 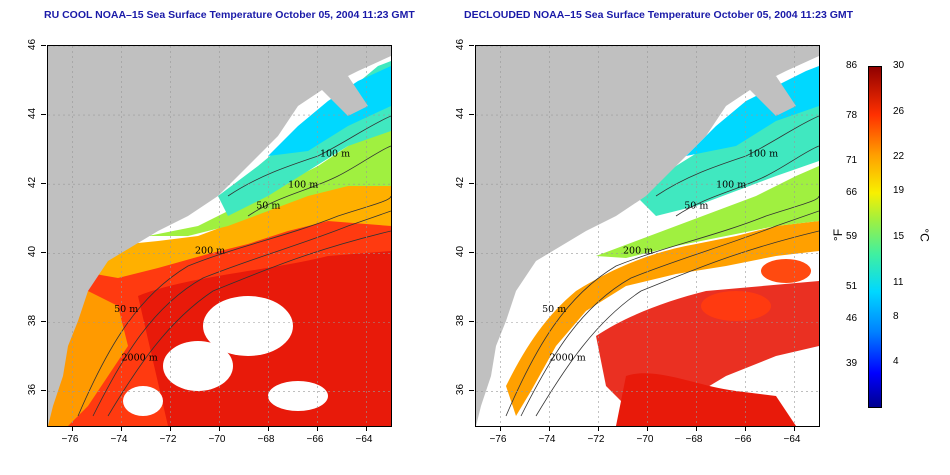 I want to click on fahrenheit-tick-label: 46, so click(x=852, y=319).